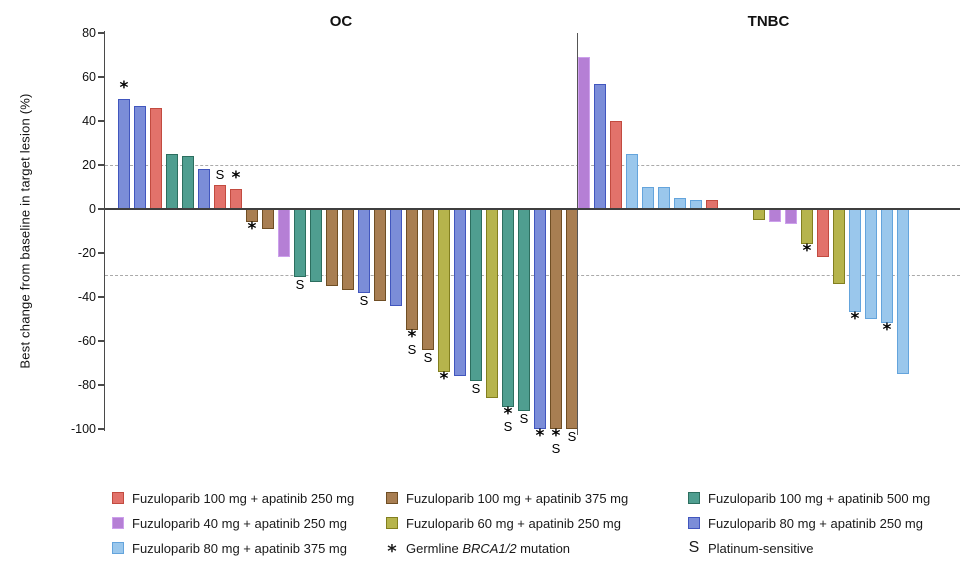  What do you see at coordinates (86, 340) in the screenshot?
I see `y-tick-label: -60` at bounding box center [86, 340].